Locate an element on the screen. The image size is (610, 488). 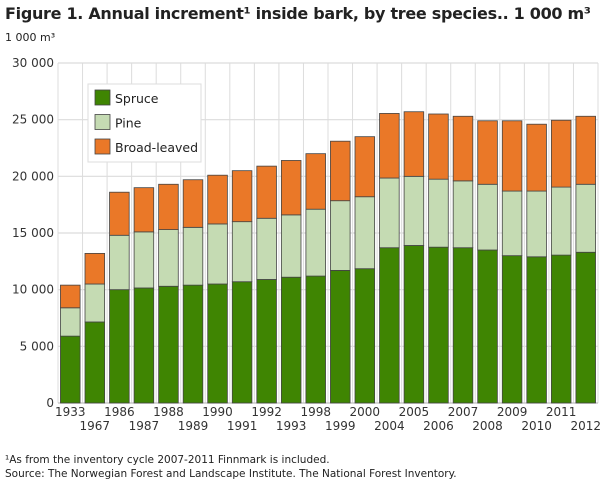
bar-spruce-1998 is located at coordinates (315, 339).